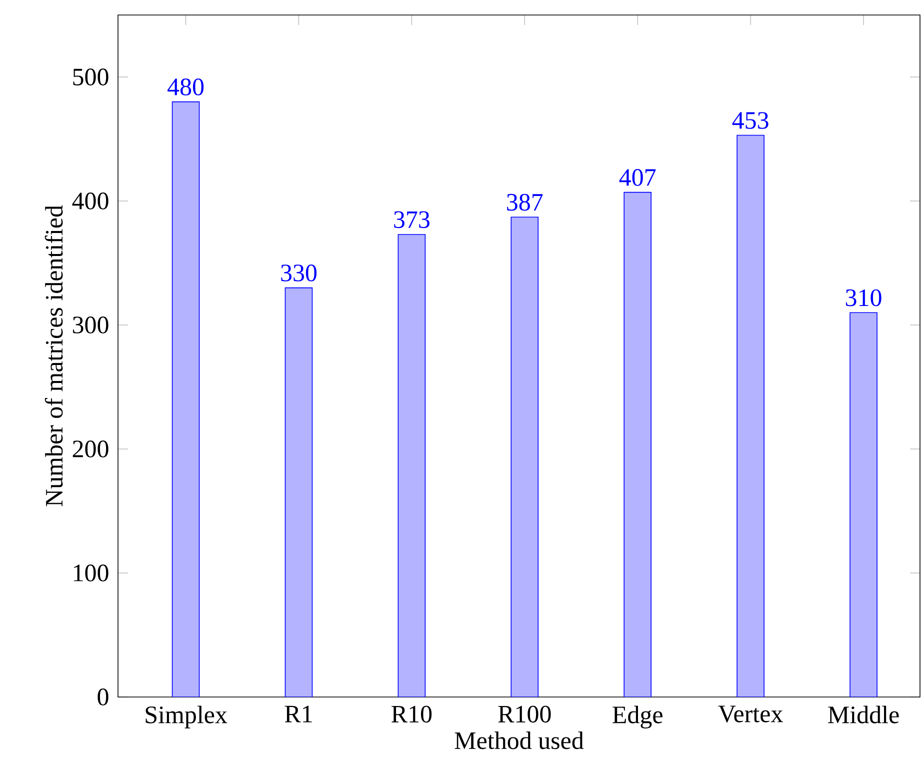 This screenshot has height=776, width=923. I want to click on data-label: 480, so click(186, 87).